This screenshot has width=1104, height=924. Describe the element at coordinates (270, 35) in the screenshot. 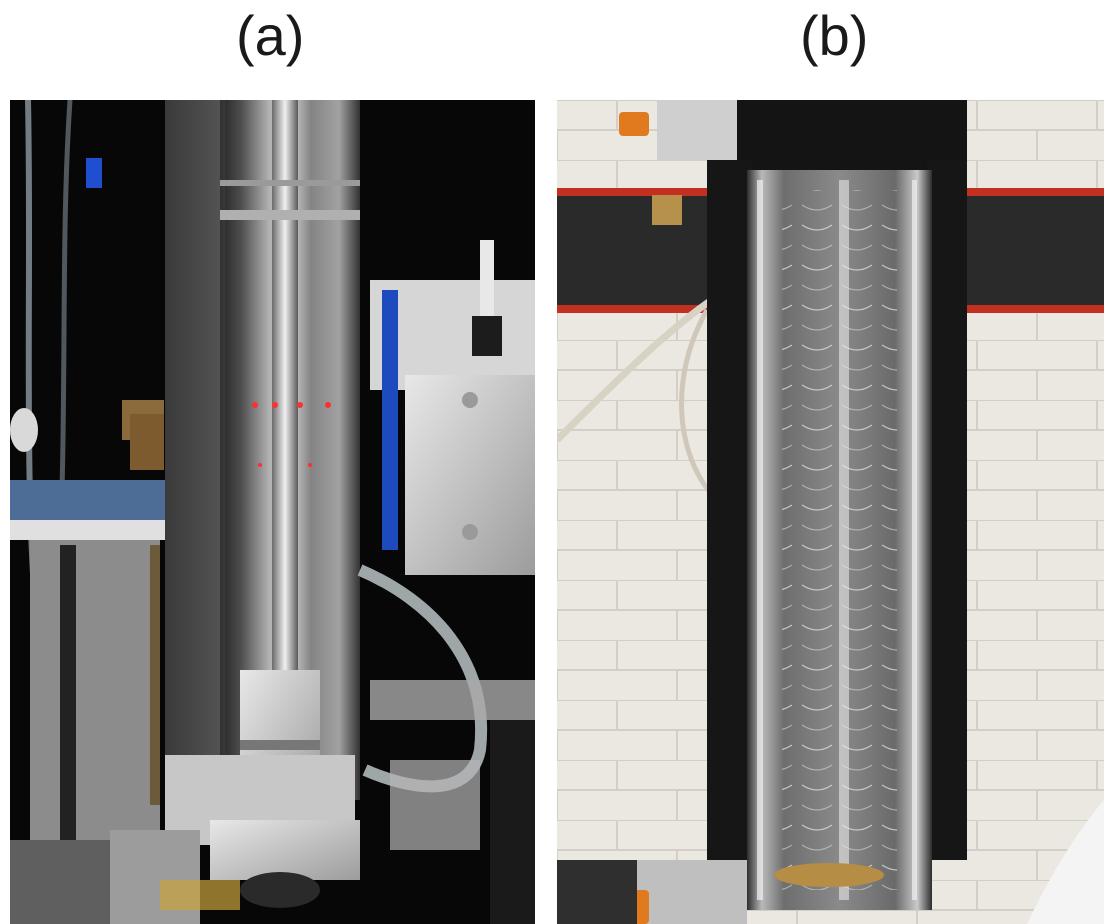

I see `panel-label-a: (a)` at that location.